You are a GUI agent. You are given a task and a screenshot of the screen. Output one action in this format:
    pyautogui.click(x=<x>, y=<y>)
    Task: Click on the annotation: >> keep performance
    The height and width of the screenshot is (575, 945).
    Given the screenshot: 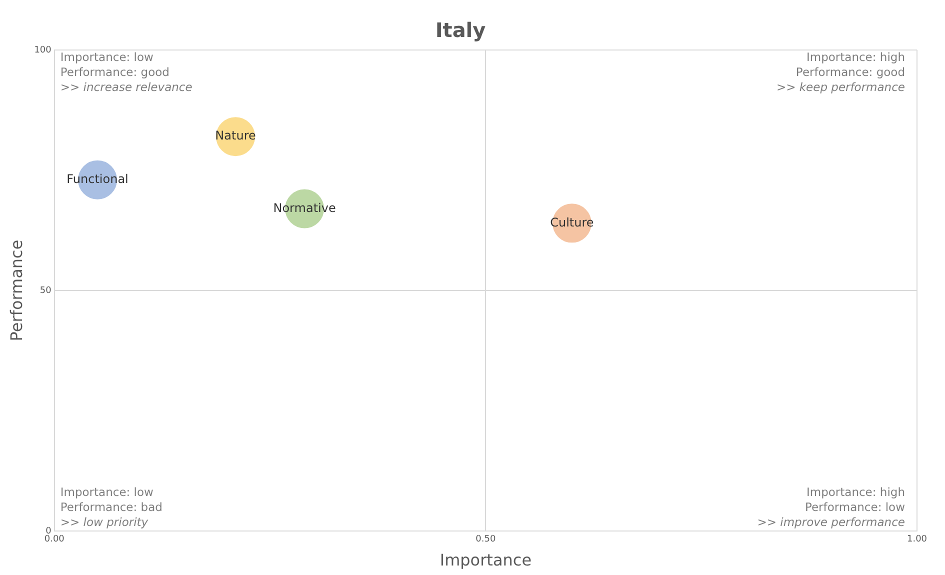 What is the action you would take?
    pyautogui.click(x=840, y=87)
    